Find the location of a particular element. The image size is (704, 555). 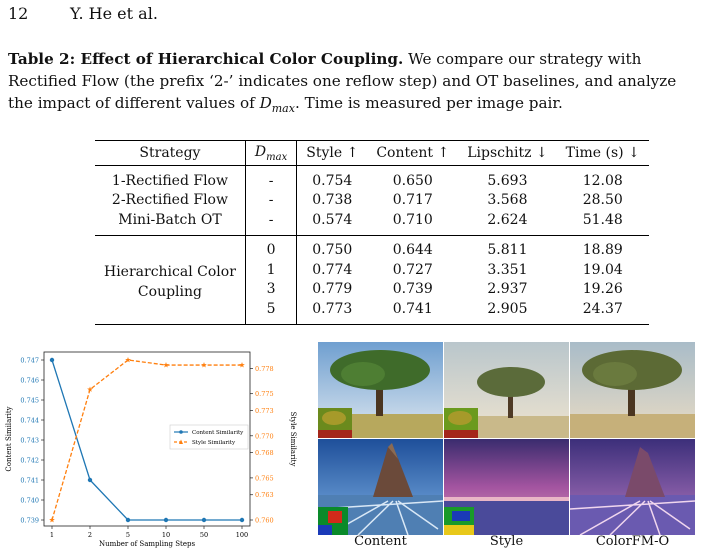

cell-dmax: 3 is located at coordinates (271, 289).